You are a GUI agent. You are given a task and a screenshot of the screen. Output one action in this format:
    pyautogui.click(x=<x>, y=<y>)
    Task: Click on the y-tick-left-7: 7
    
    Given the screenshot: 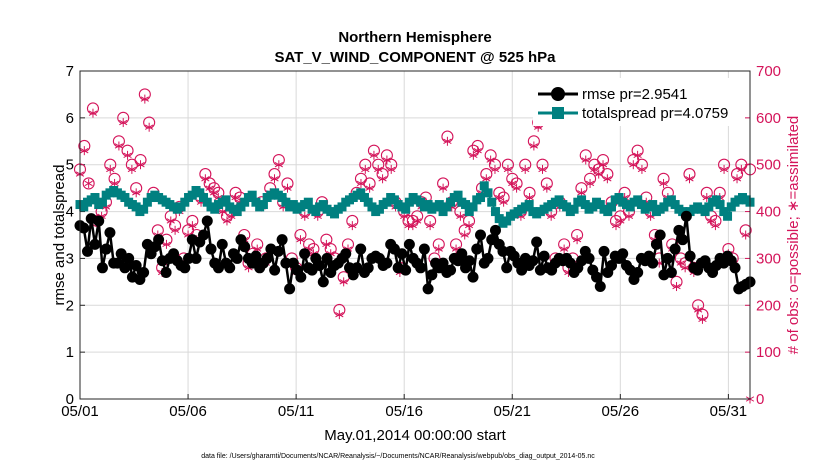 What is the action you would take?
    pyautogui.click(x=70, y=71)
    